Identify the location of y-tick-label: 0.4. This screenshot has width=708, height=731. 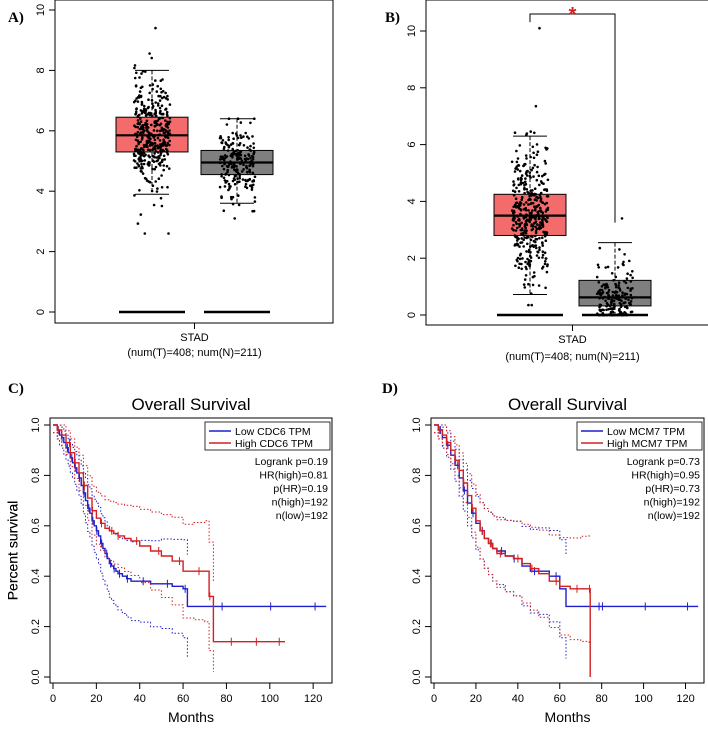
(417, 576).